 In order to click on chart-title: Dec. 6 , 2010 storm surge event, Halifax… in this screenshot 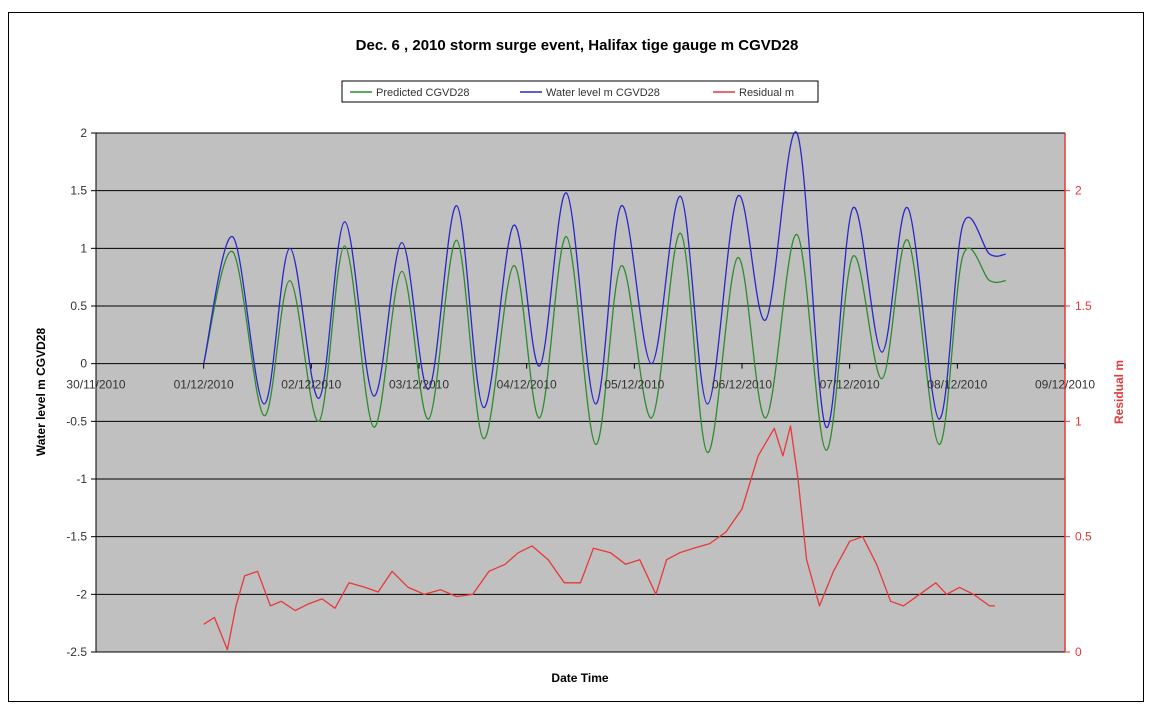, I will do `click(577, 45)`.